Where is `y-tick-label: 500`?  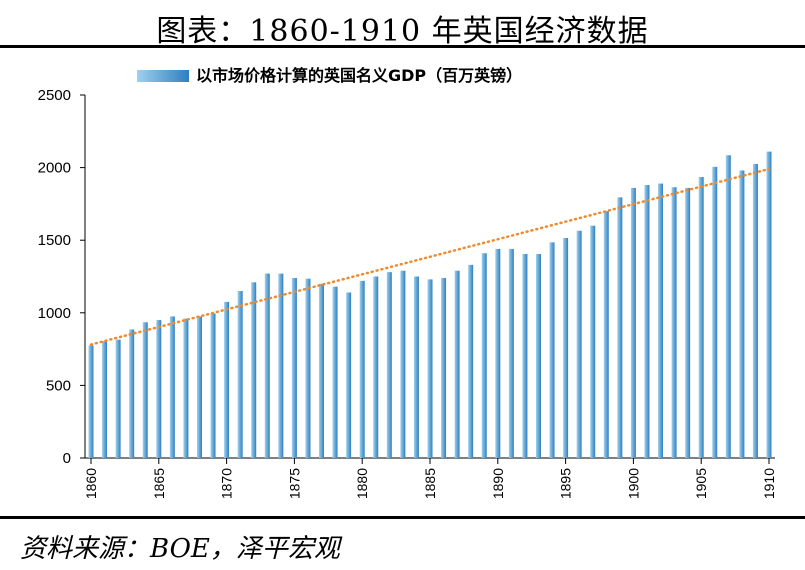 y-tick-label: 500 is located at coordinates (58, 385).